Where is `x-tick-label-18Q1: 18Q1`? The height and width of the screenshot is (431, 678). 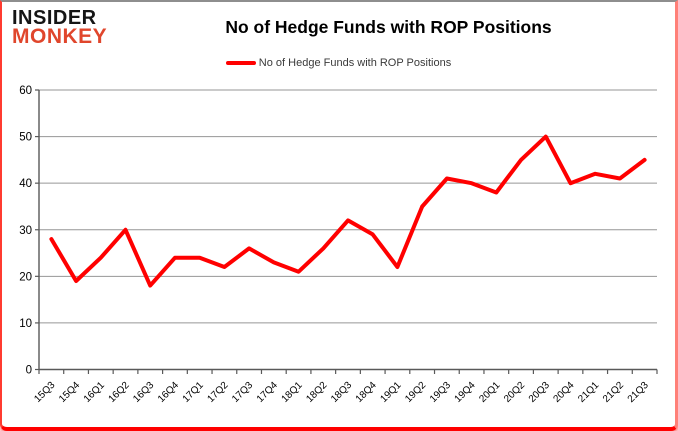 x-tick-label-18Q1: 18Q1 is located at coordinates (292, 392).